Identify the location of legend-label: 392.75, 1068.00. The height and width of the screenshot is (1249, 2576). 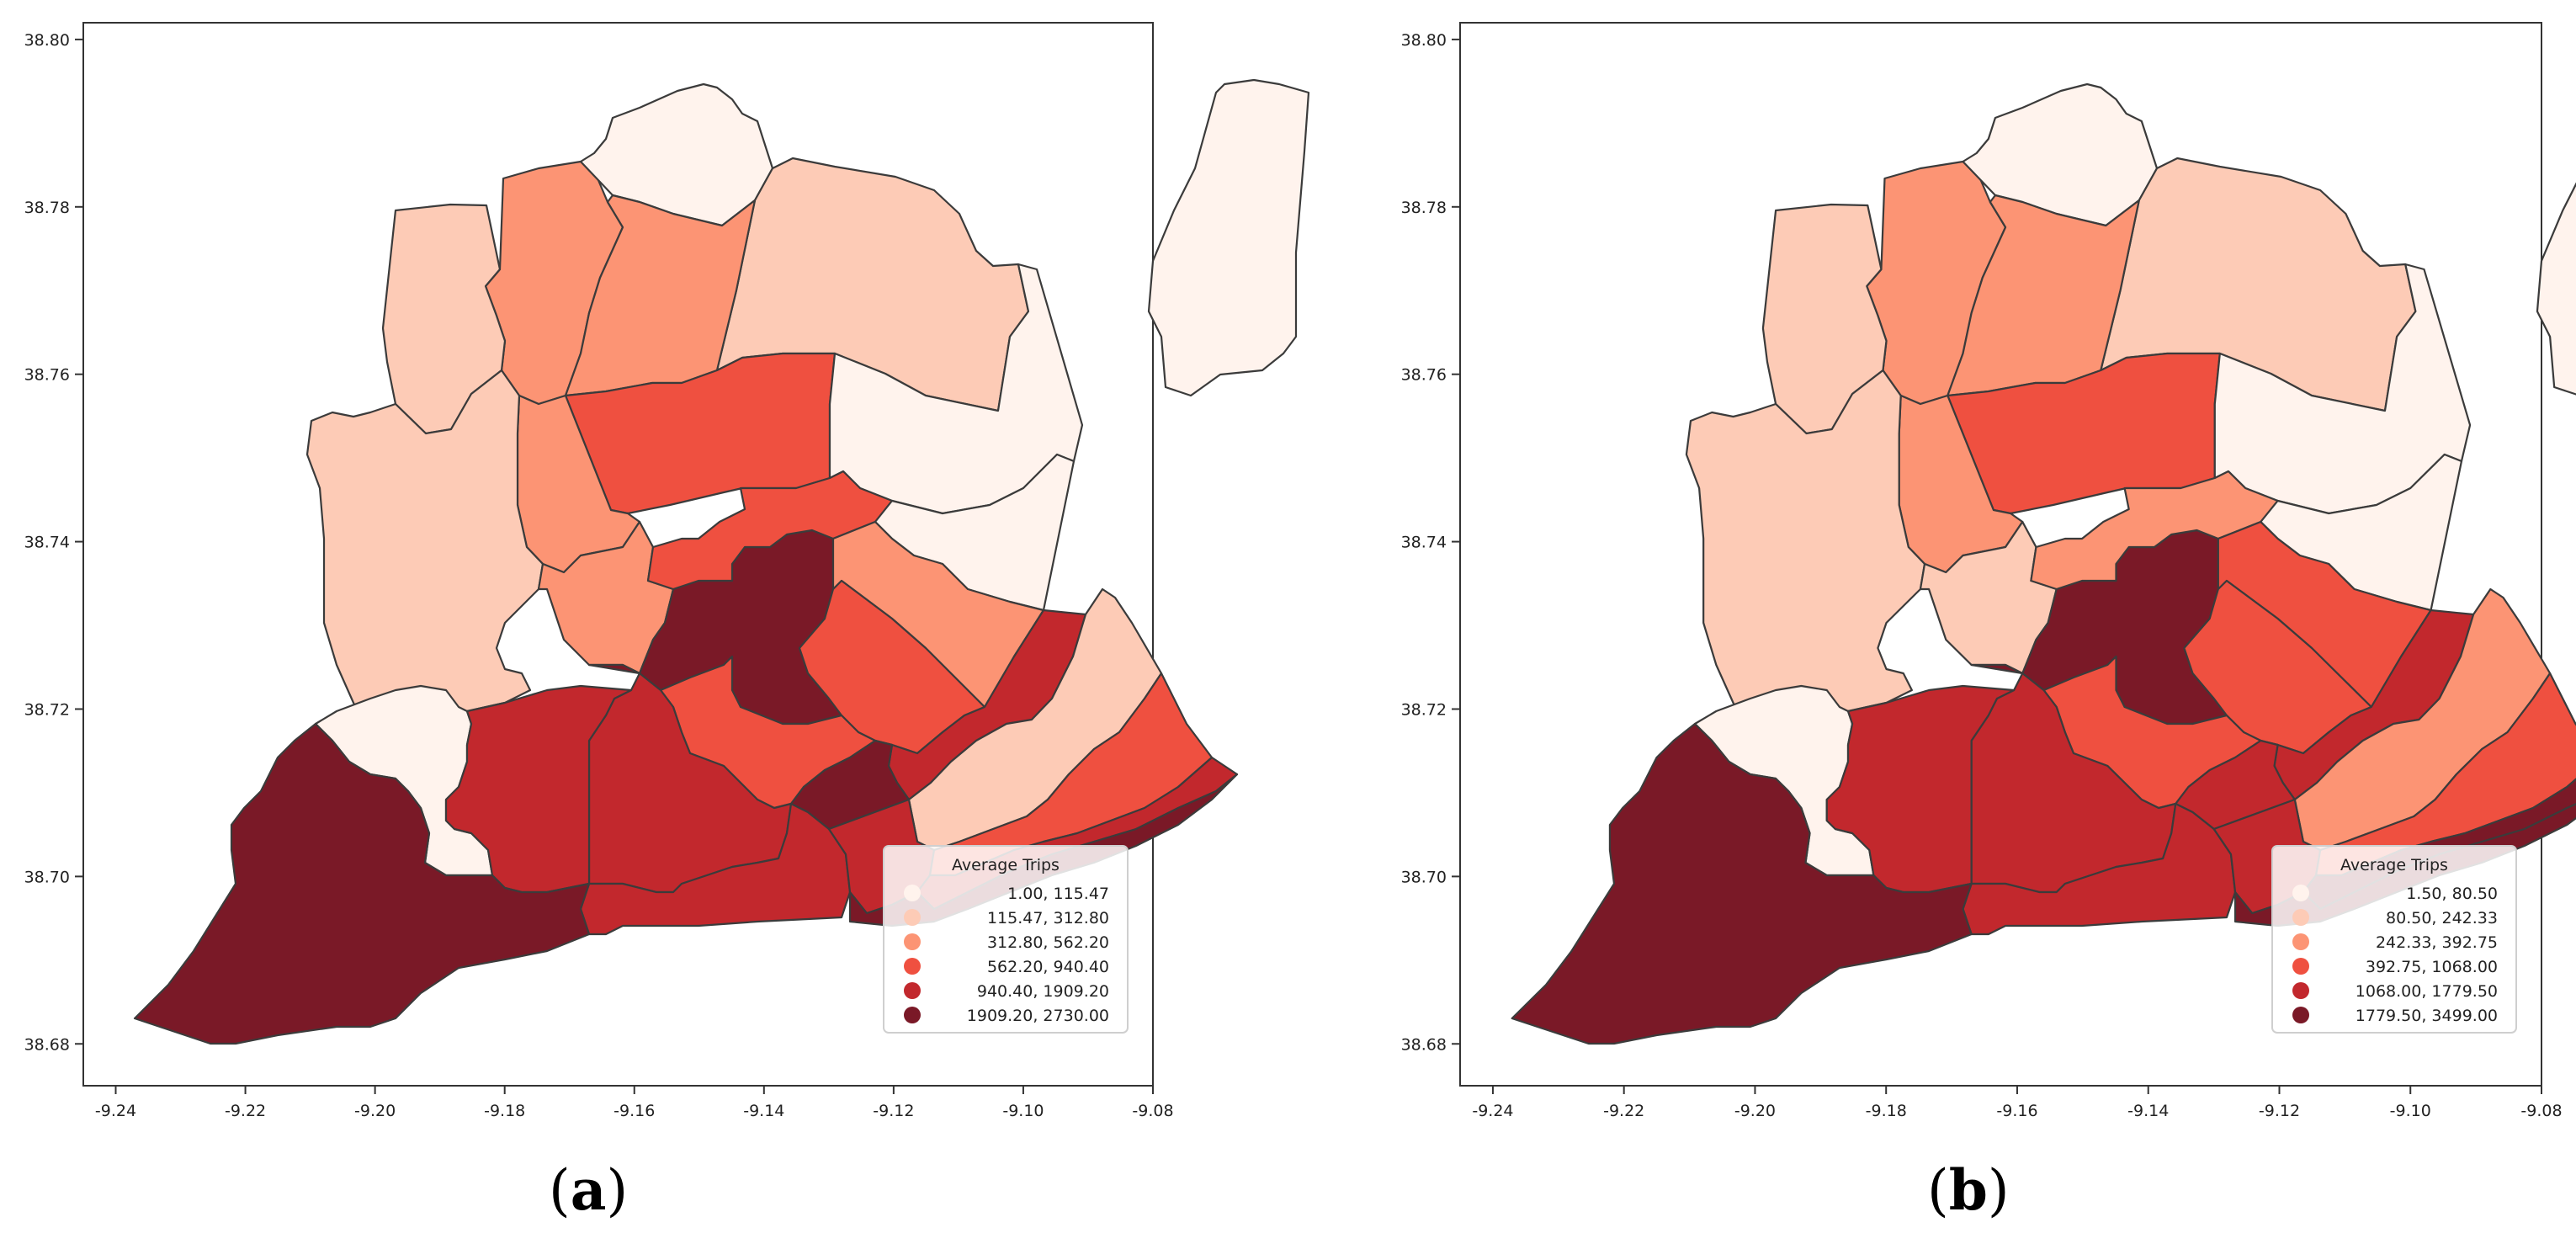
(2432, 967).